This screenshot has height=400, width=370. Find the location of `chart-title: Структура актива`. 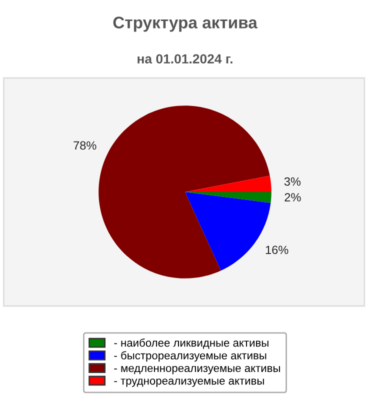

chart-title: Структура актива is located at coordinates (185, 24).